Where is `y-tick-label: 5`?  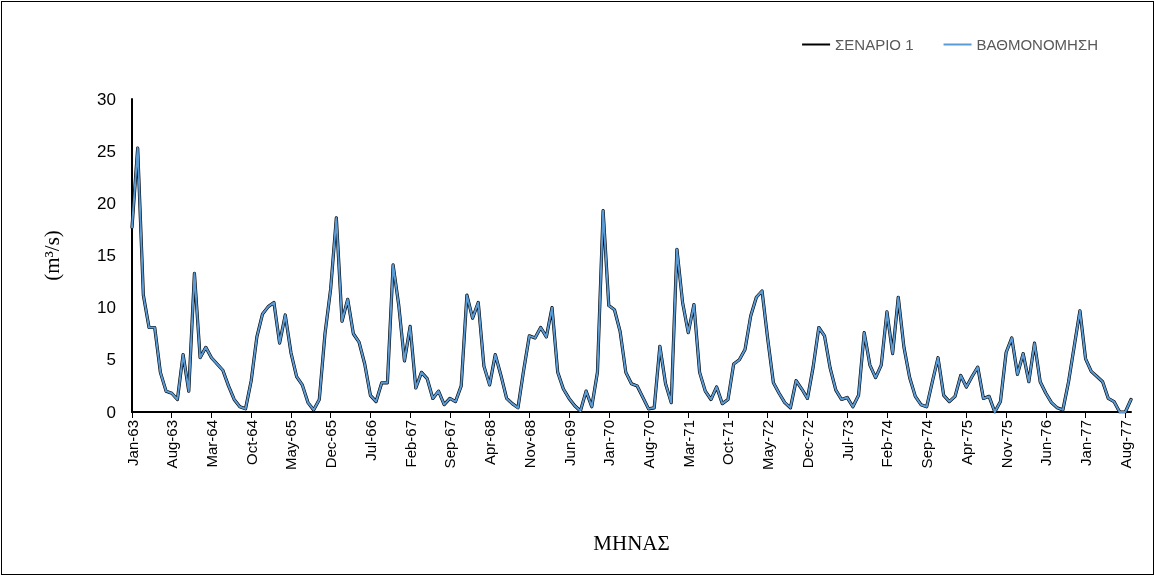
y-tick-label: 5 is located at coordinates (111, 360).